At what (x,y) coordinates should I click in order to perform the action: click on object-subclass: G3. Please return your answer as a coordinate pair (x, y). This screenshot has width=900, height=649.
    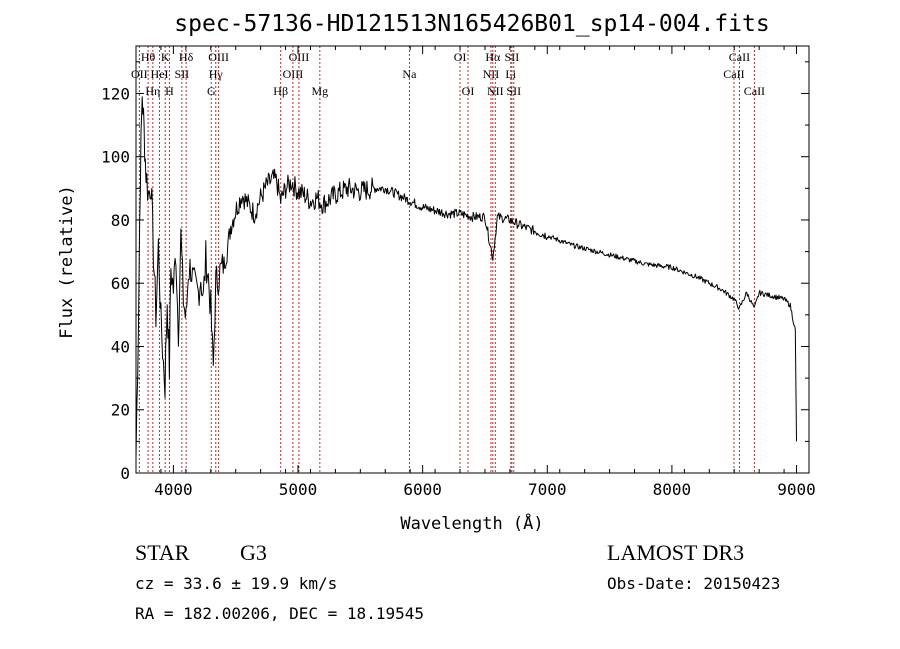
    Looking at the image, I should click on (253, 552).